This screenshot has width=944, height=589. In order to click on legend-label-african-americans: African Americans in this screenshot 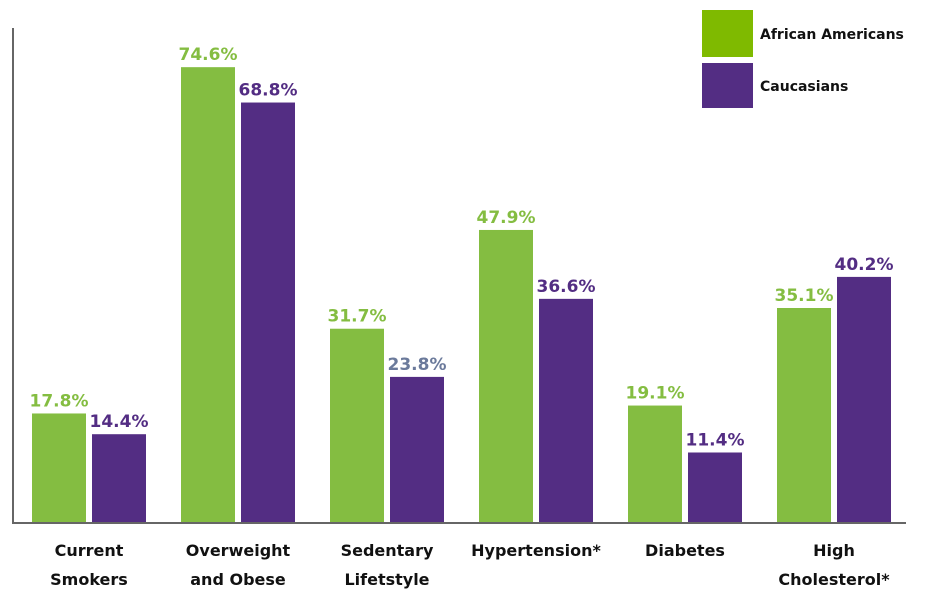, I will do `click(832, 35)`.